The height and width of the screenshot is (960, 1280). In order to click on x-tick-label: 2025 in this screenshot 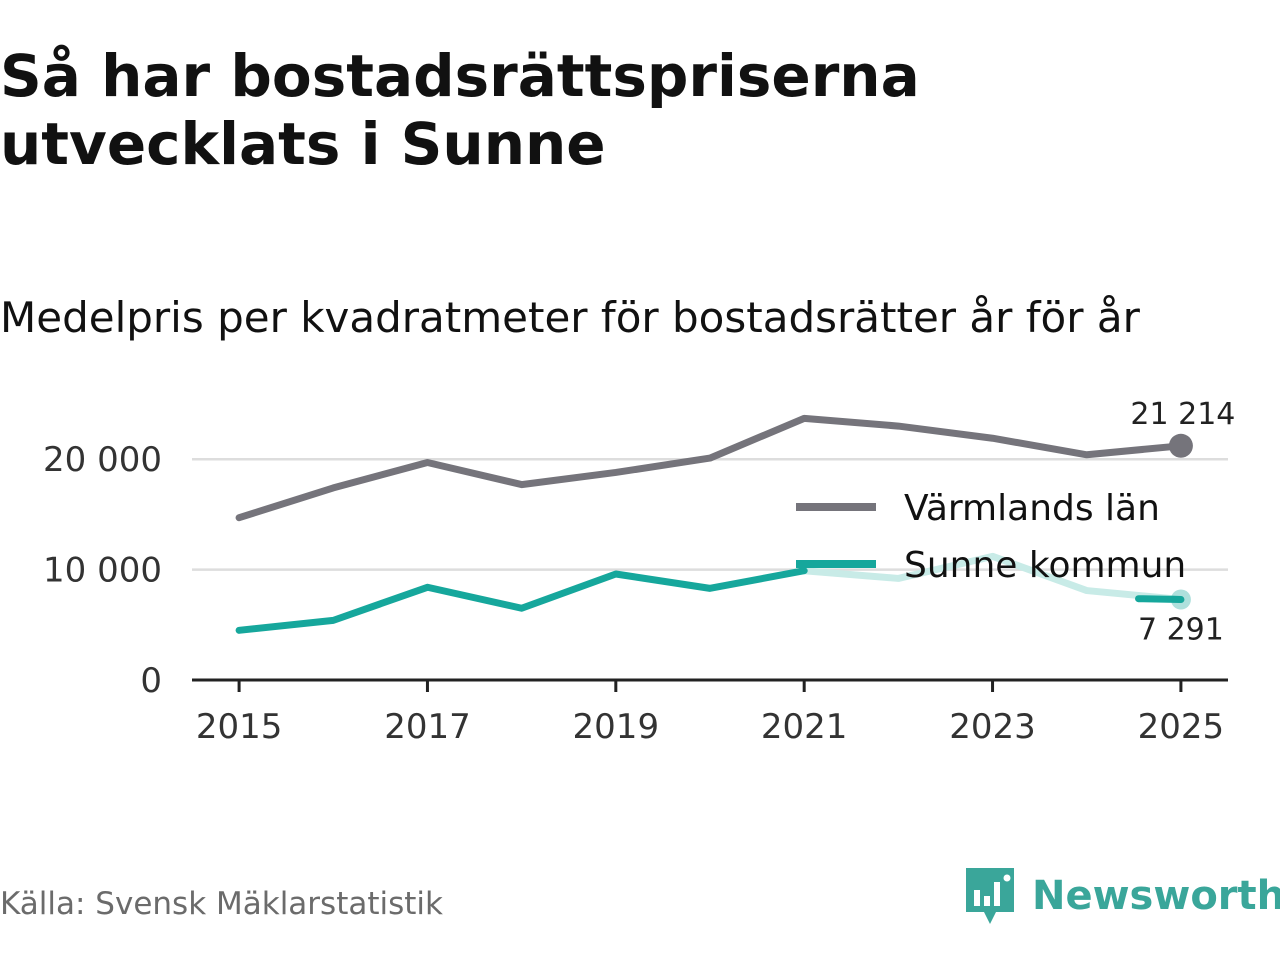, I will do `click(1181, 727)`.